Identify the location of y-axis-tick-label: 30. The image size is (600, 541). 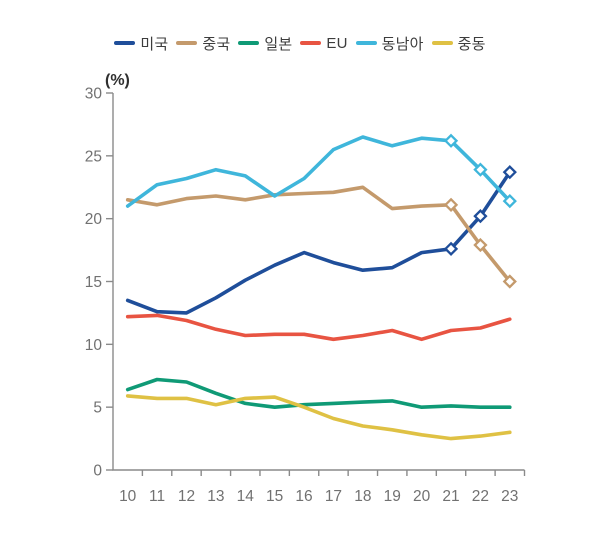
(94, 94).